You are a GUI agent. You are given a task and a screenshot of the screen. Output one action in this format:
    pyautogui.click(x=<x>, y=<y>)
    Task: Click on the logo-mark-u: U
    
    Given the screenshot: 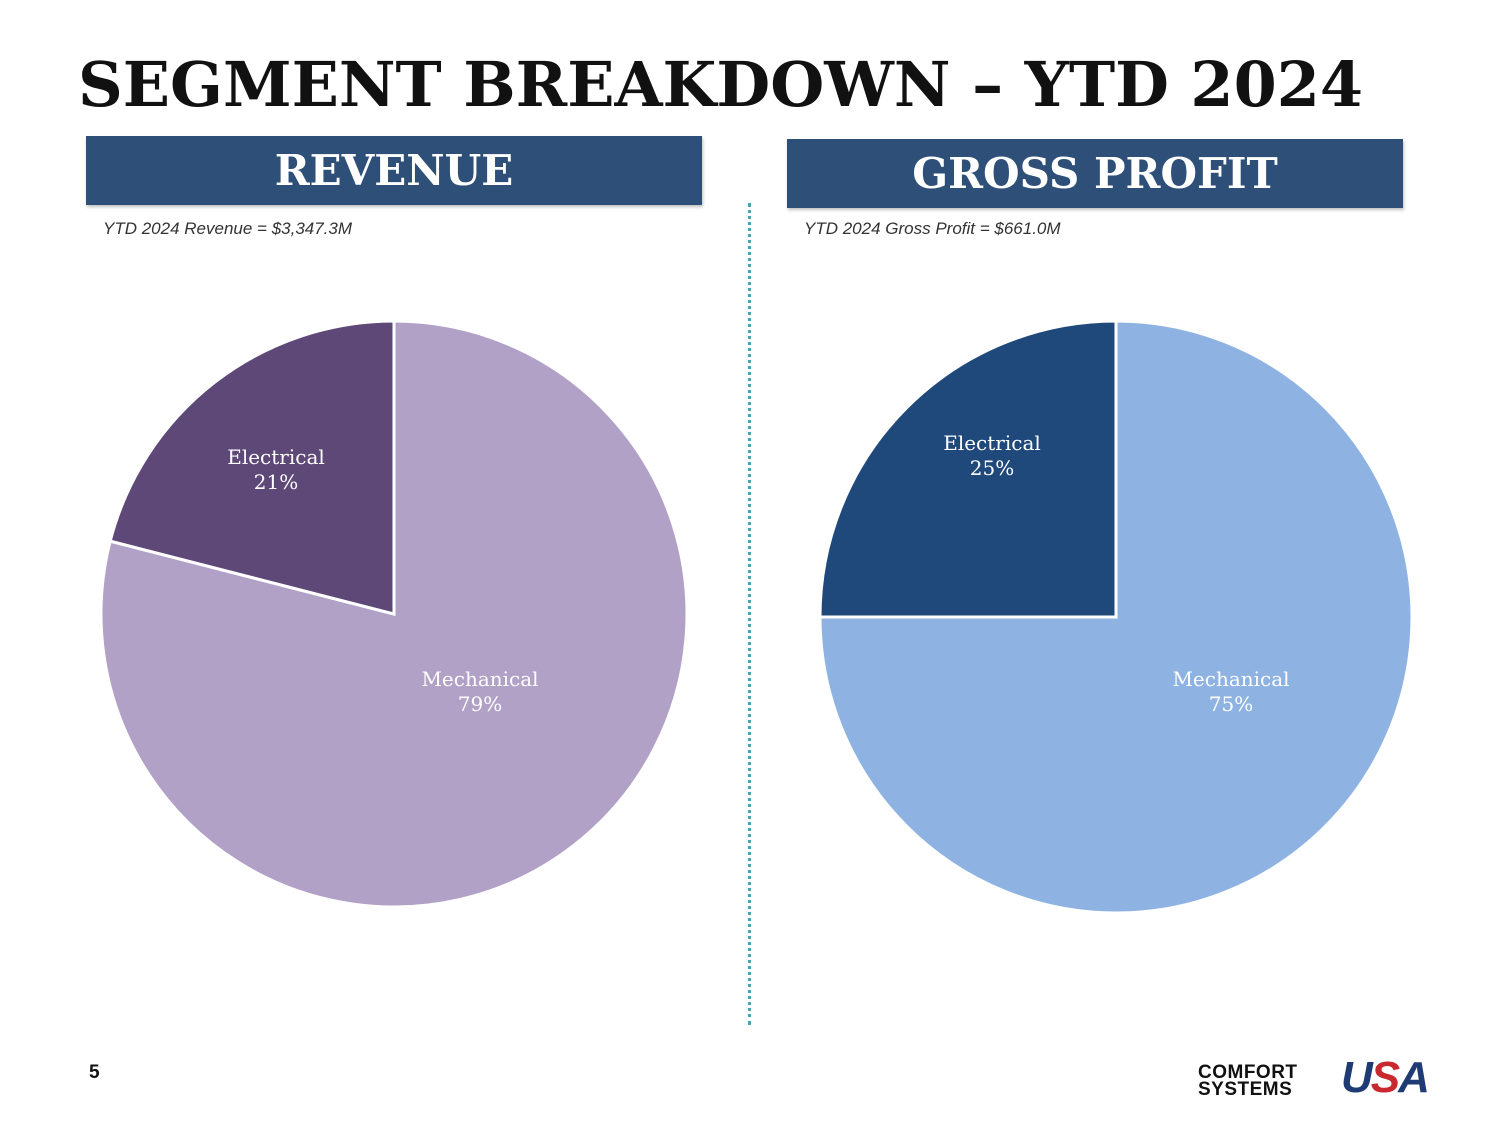 What is the action you would take?
    pyautogui.click(x=1357, y=1077)
    